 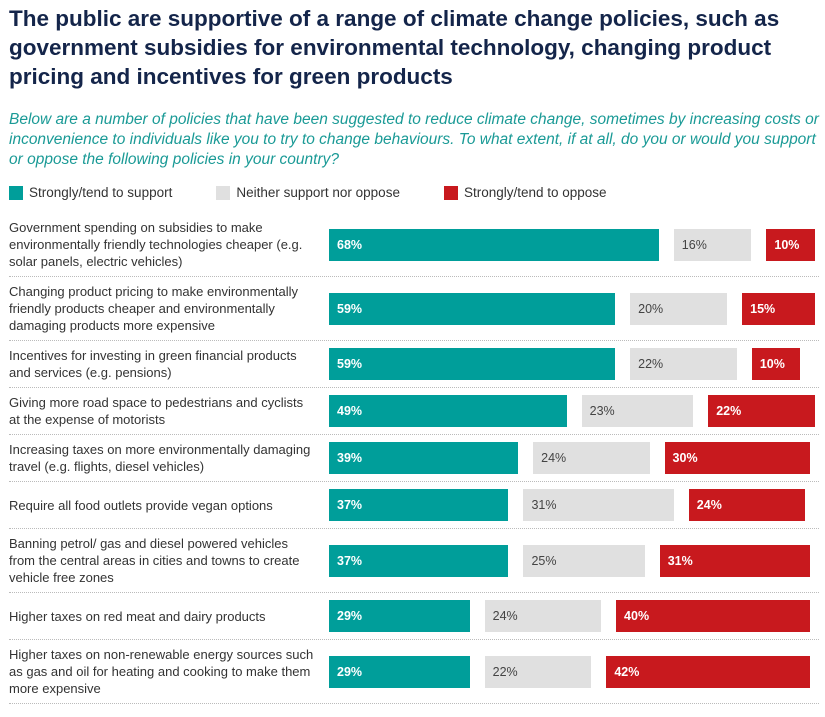 What do you see at coordinates (584, 560) in the screenshot?
I see `bar: 25%` at bounding box center [584, 560].